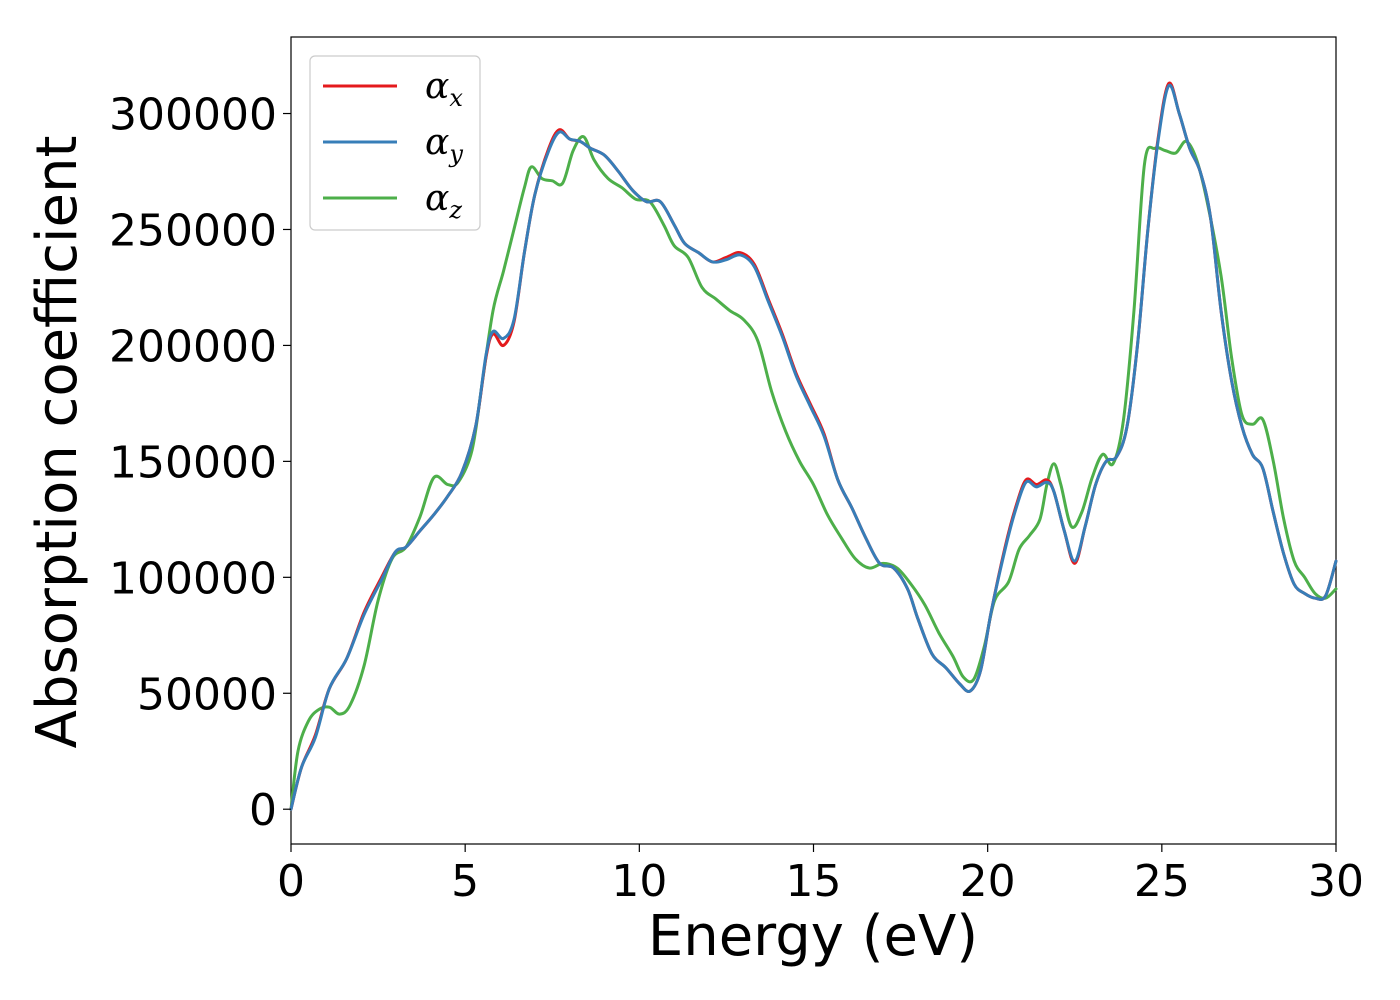 The image size is (1400, 1000). Describe the element at coordinates (465, 881) in the screenshot. I see `x-tick-label: 5` at that location.